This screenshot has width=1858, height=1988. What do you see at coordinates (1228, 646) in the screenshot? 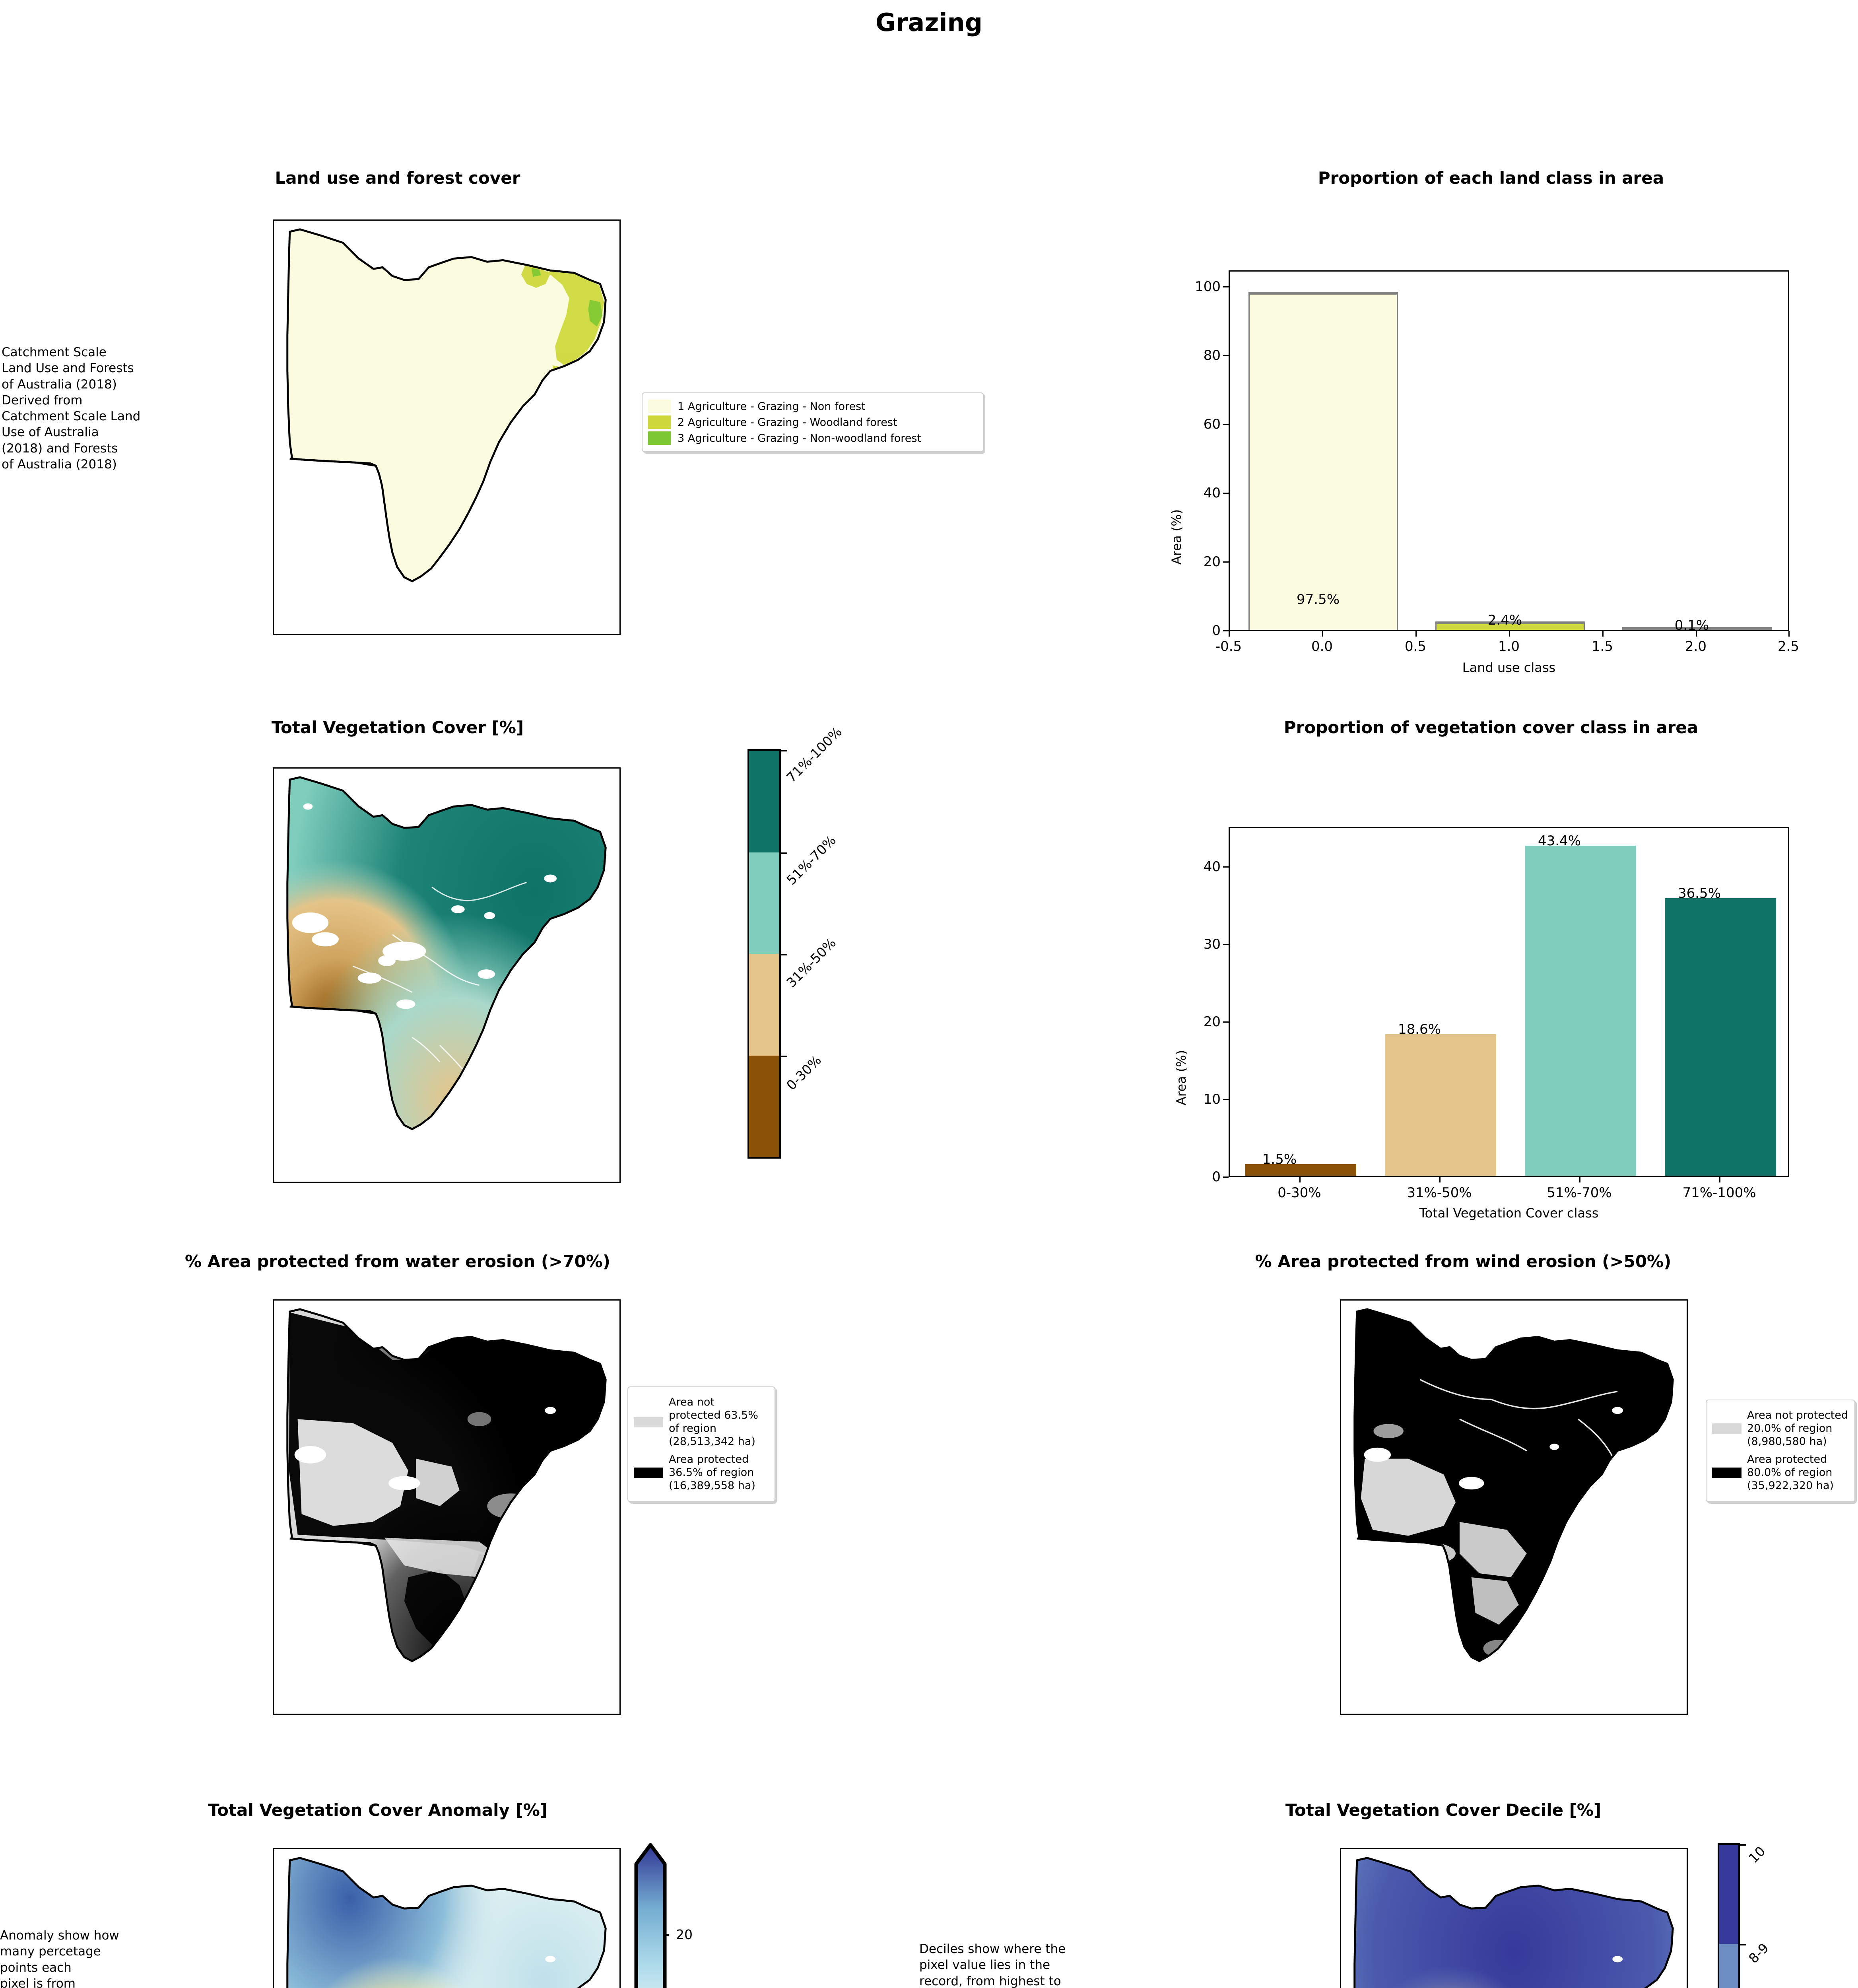
I see `xtick-label: -0.5` at bounding box center [1228, 646].